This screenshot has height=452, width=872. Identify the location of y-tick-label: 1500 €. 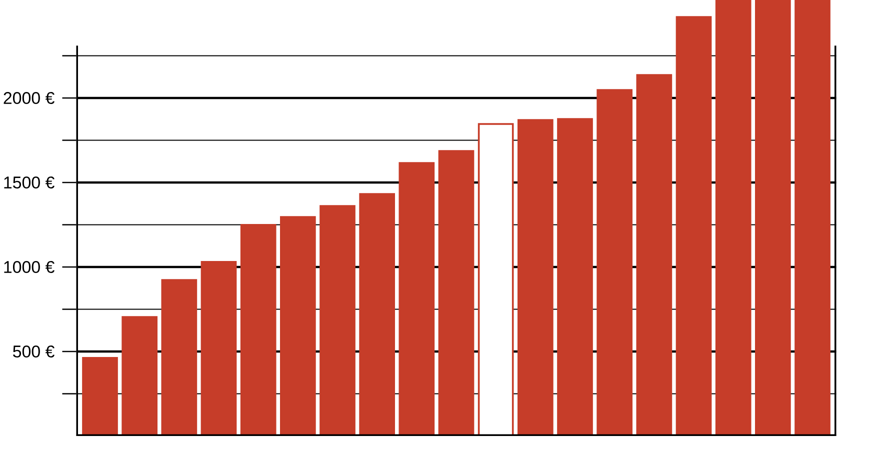
(29, 182).